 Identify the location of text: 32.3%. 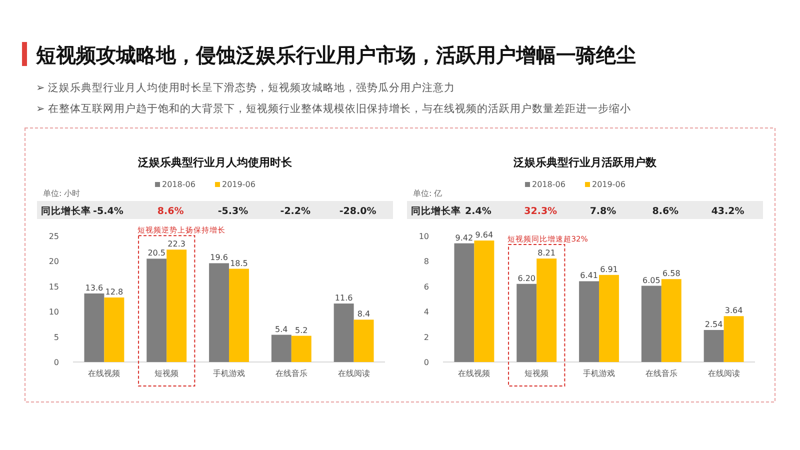
(541, 211).